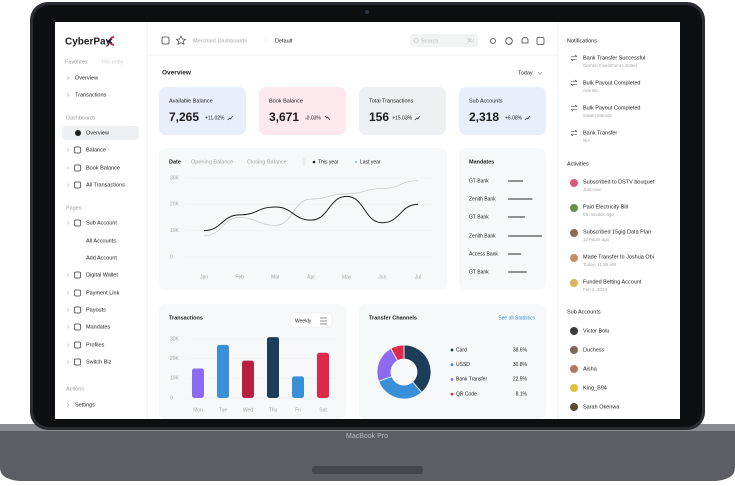 Image resolution: width=735 pixels, height=486 pixels. Describe the element at coordinates (286, 101) in the screenshot. I see `card-label: Book Balance` at that location.